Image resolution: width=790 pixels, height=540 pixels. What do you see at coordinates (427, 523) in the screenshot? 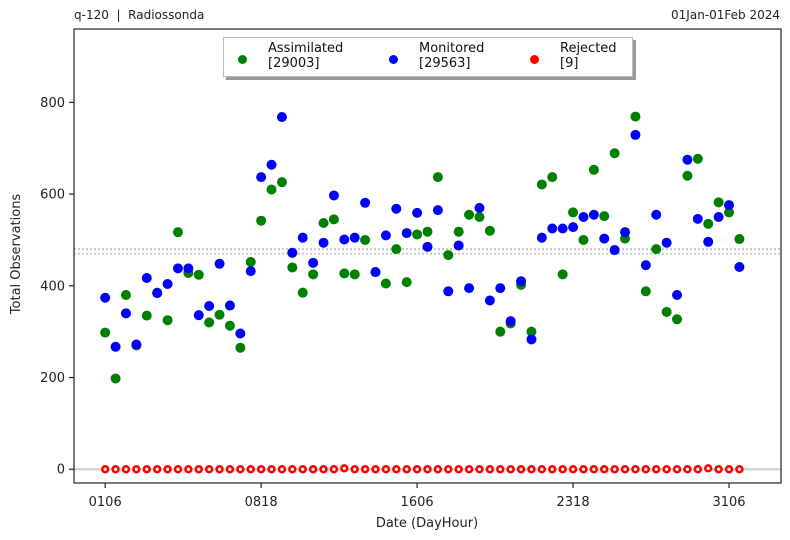
I see `x-axis-label: Date (DayHour)` at bounding box center [427, 523].